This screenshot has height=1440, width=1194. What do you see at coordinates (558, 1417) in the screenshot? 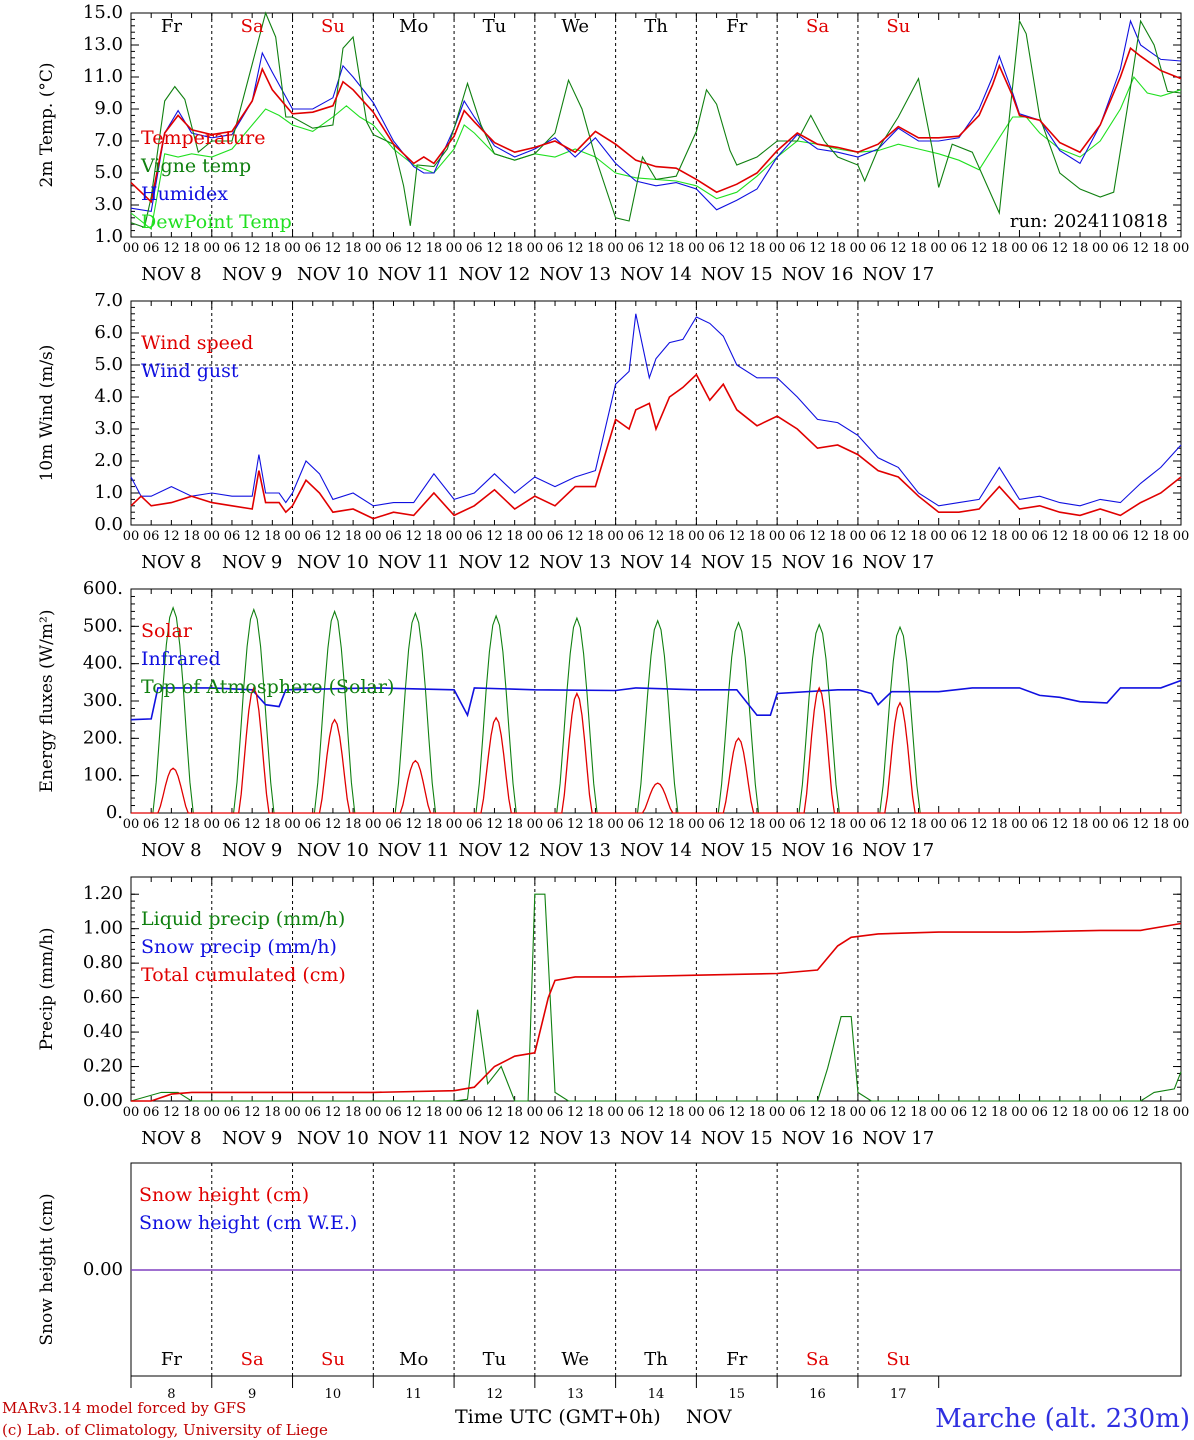
I see `x-axis-title: Time UTC (GMT+0h)` at bounding box center [558, 1417].